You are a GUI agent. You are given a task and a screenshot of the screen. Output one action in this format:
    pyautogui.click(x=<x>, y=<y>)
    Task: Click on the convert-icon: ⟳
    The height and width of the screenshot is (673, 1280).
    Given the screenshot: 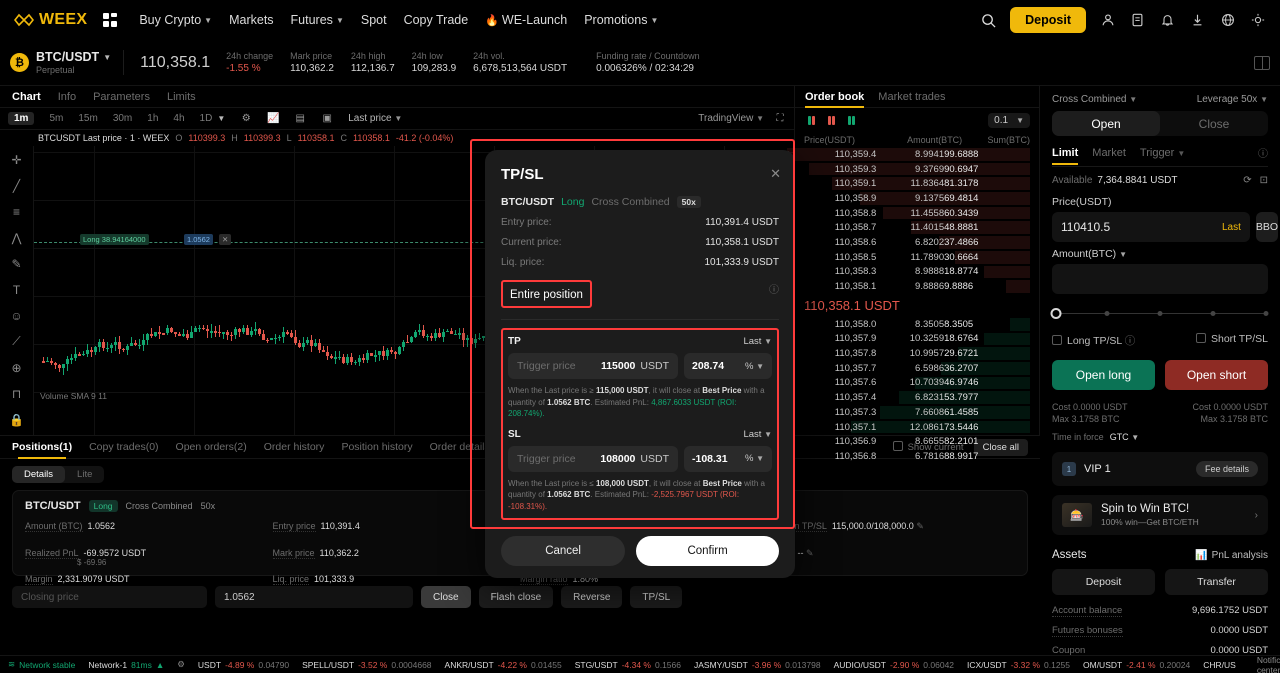 What is the action you would take?
    pyautogui.click(x=1247, y=180)
    